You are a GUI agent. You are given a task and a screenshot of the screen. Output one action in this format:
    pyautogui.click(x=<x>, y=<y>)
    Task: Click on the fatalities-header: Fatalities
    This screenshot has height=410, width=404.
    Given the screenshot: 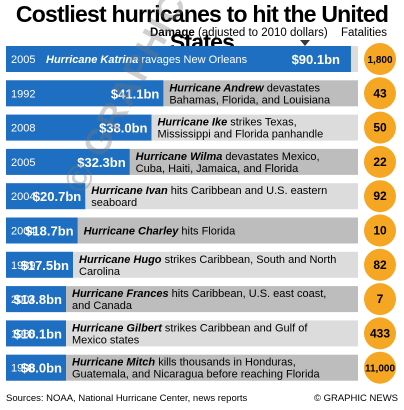 What is the action you would take?
    pyautogui.click(x=364, y=33)
    